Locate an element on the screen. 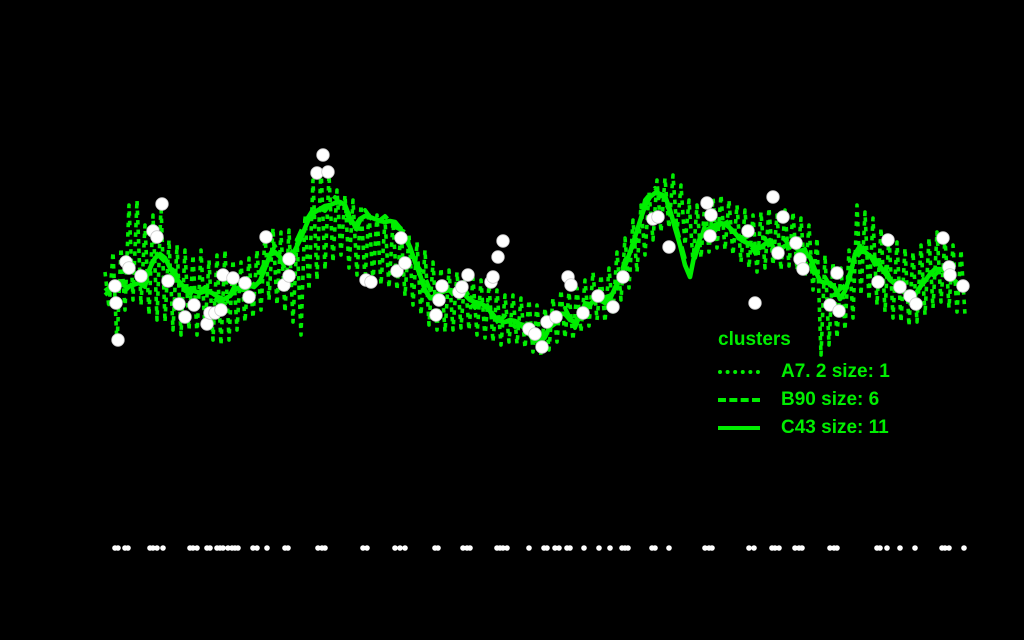  legend-label-c43: C43 size: 11 is located at coordinates (835, 427).